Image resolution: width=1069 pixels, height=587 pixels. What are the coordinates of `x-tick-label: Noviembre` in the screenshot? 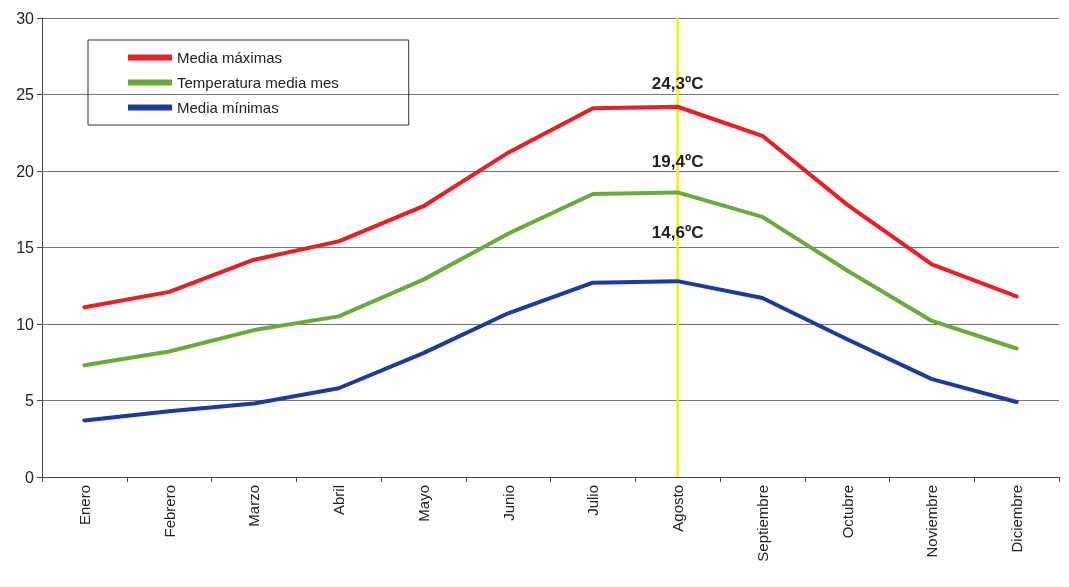 It's located at (932, 521).